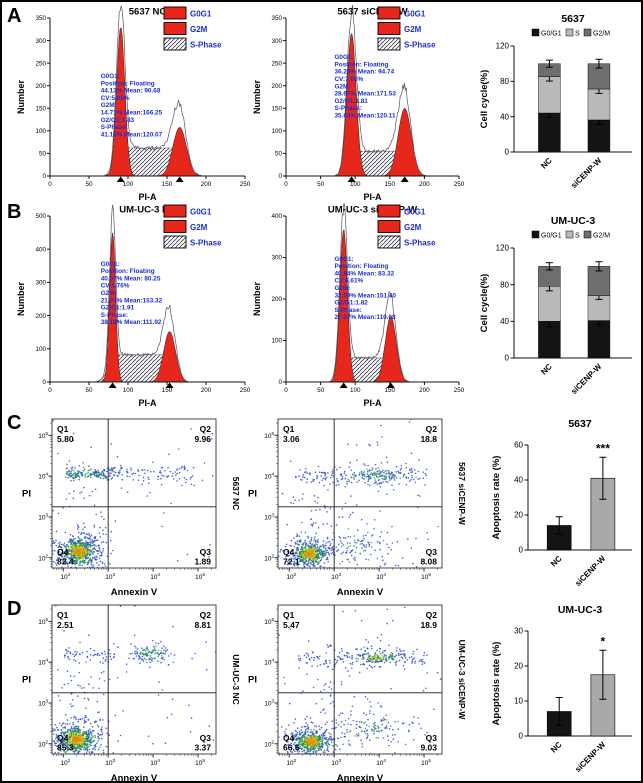  What do you see at coordinates (518, 515) in the screenshot?
I see `svg-text: 20` at bounding box center [518, 515].